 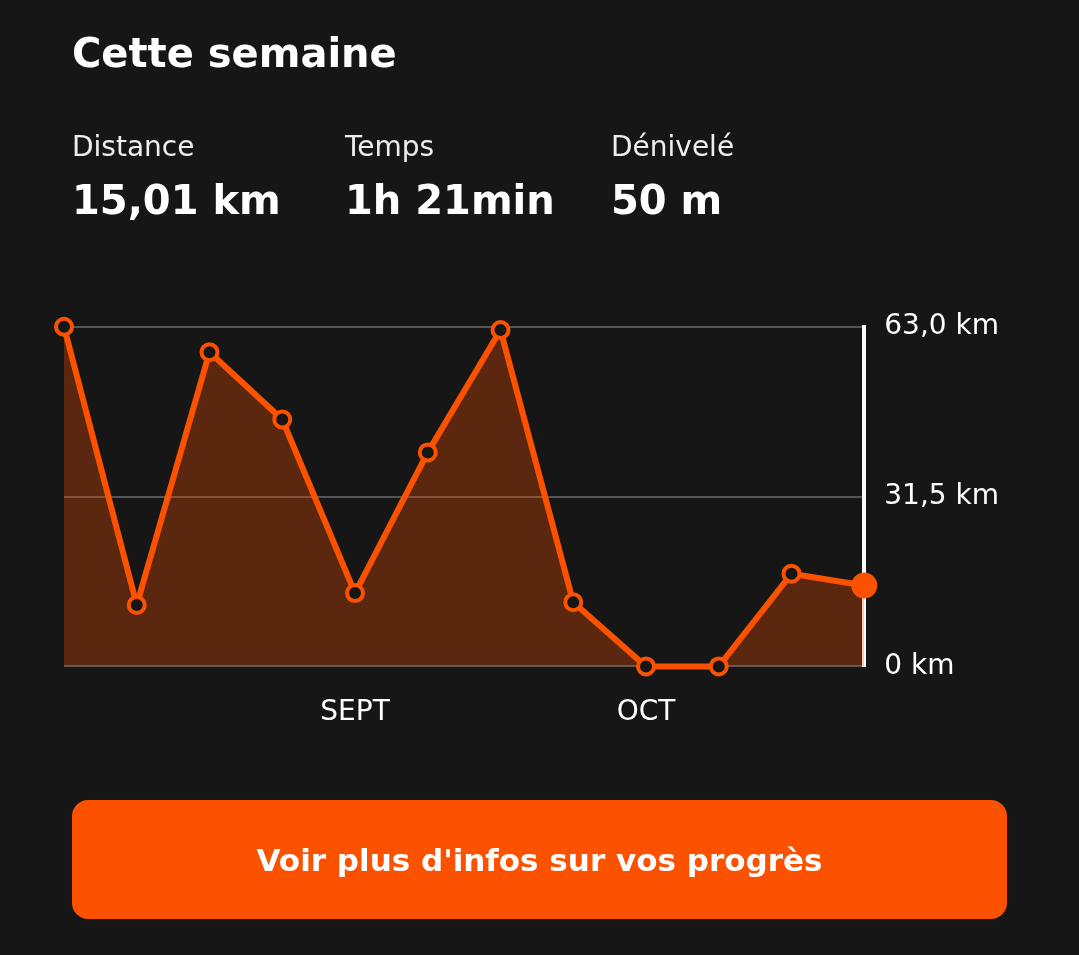 I want to click on x-tick-label: OCT, so click(x=646, y=711).